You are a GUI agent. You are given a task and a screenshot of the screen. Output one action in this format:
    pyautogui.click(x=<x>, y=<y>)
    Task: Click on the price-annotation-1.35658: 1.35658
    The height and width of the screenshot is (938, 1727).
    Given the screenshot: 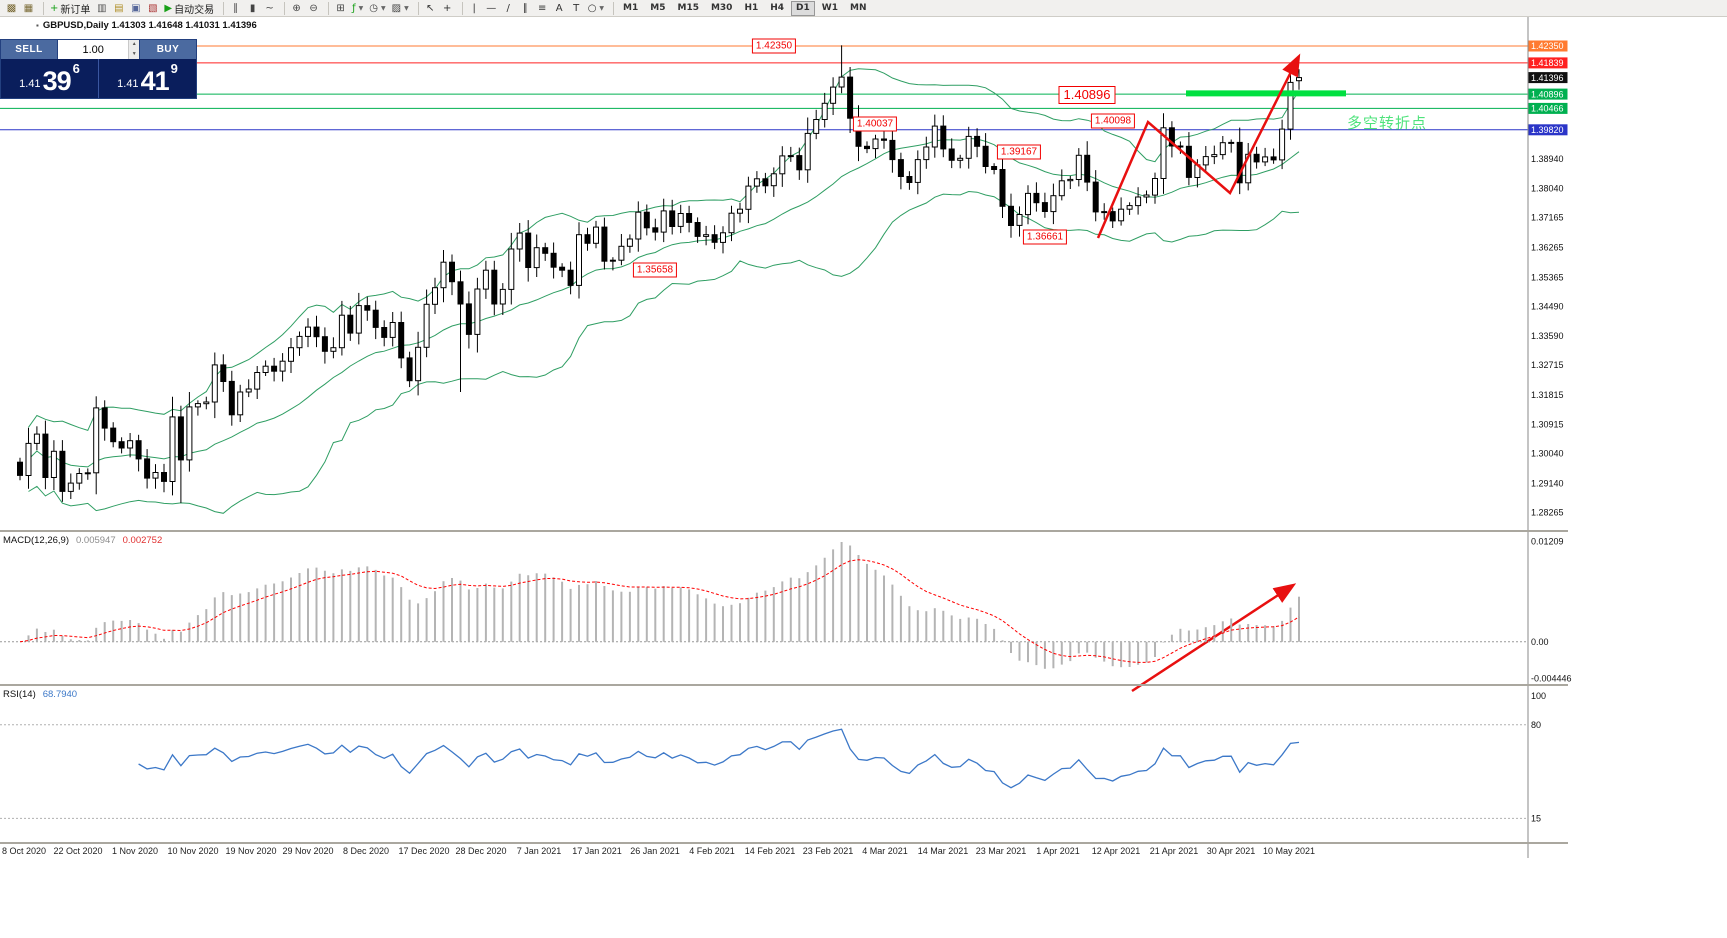 What is the action you would take?
    pyautogui.click(x=655, y=270)
    